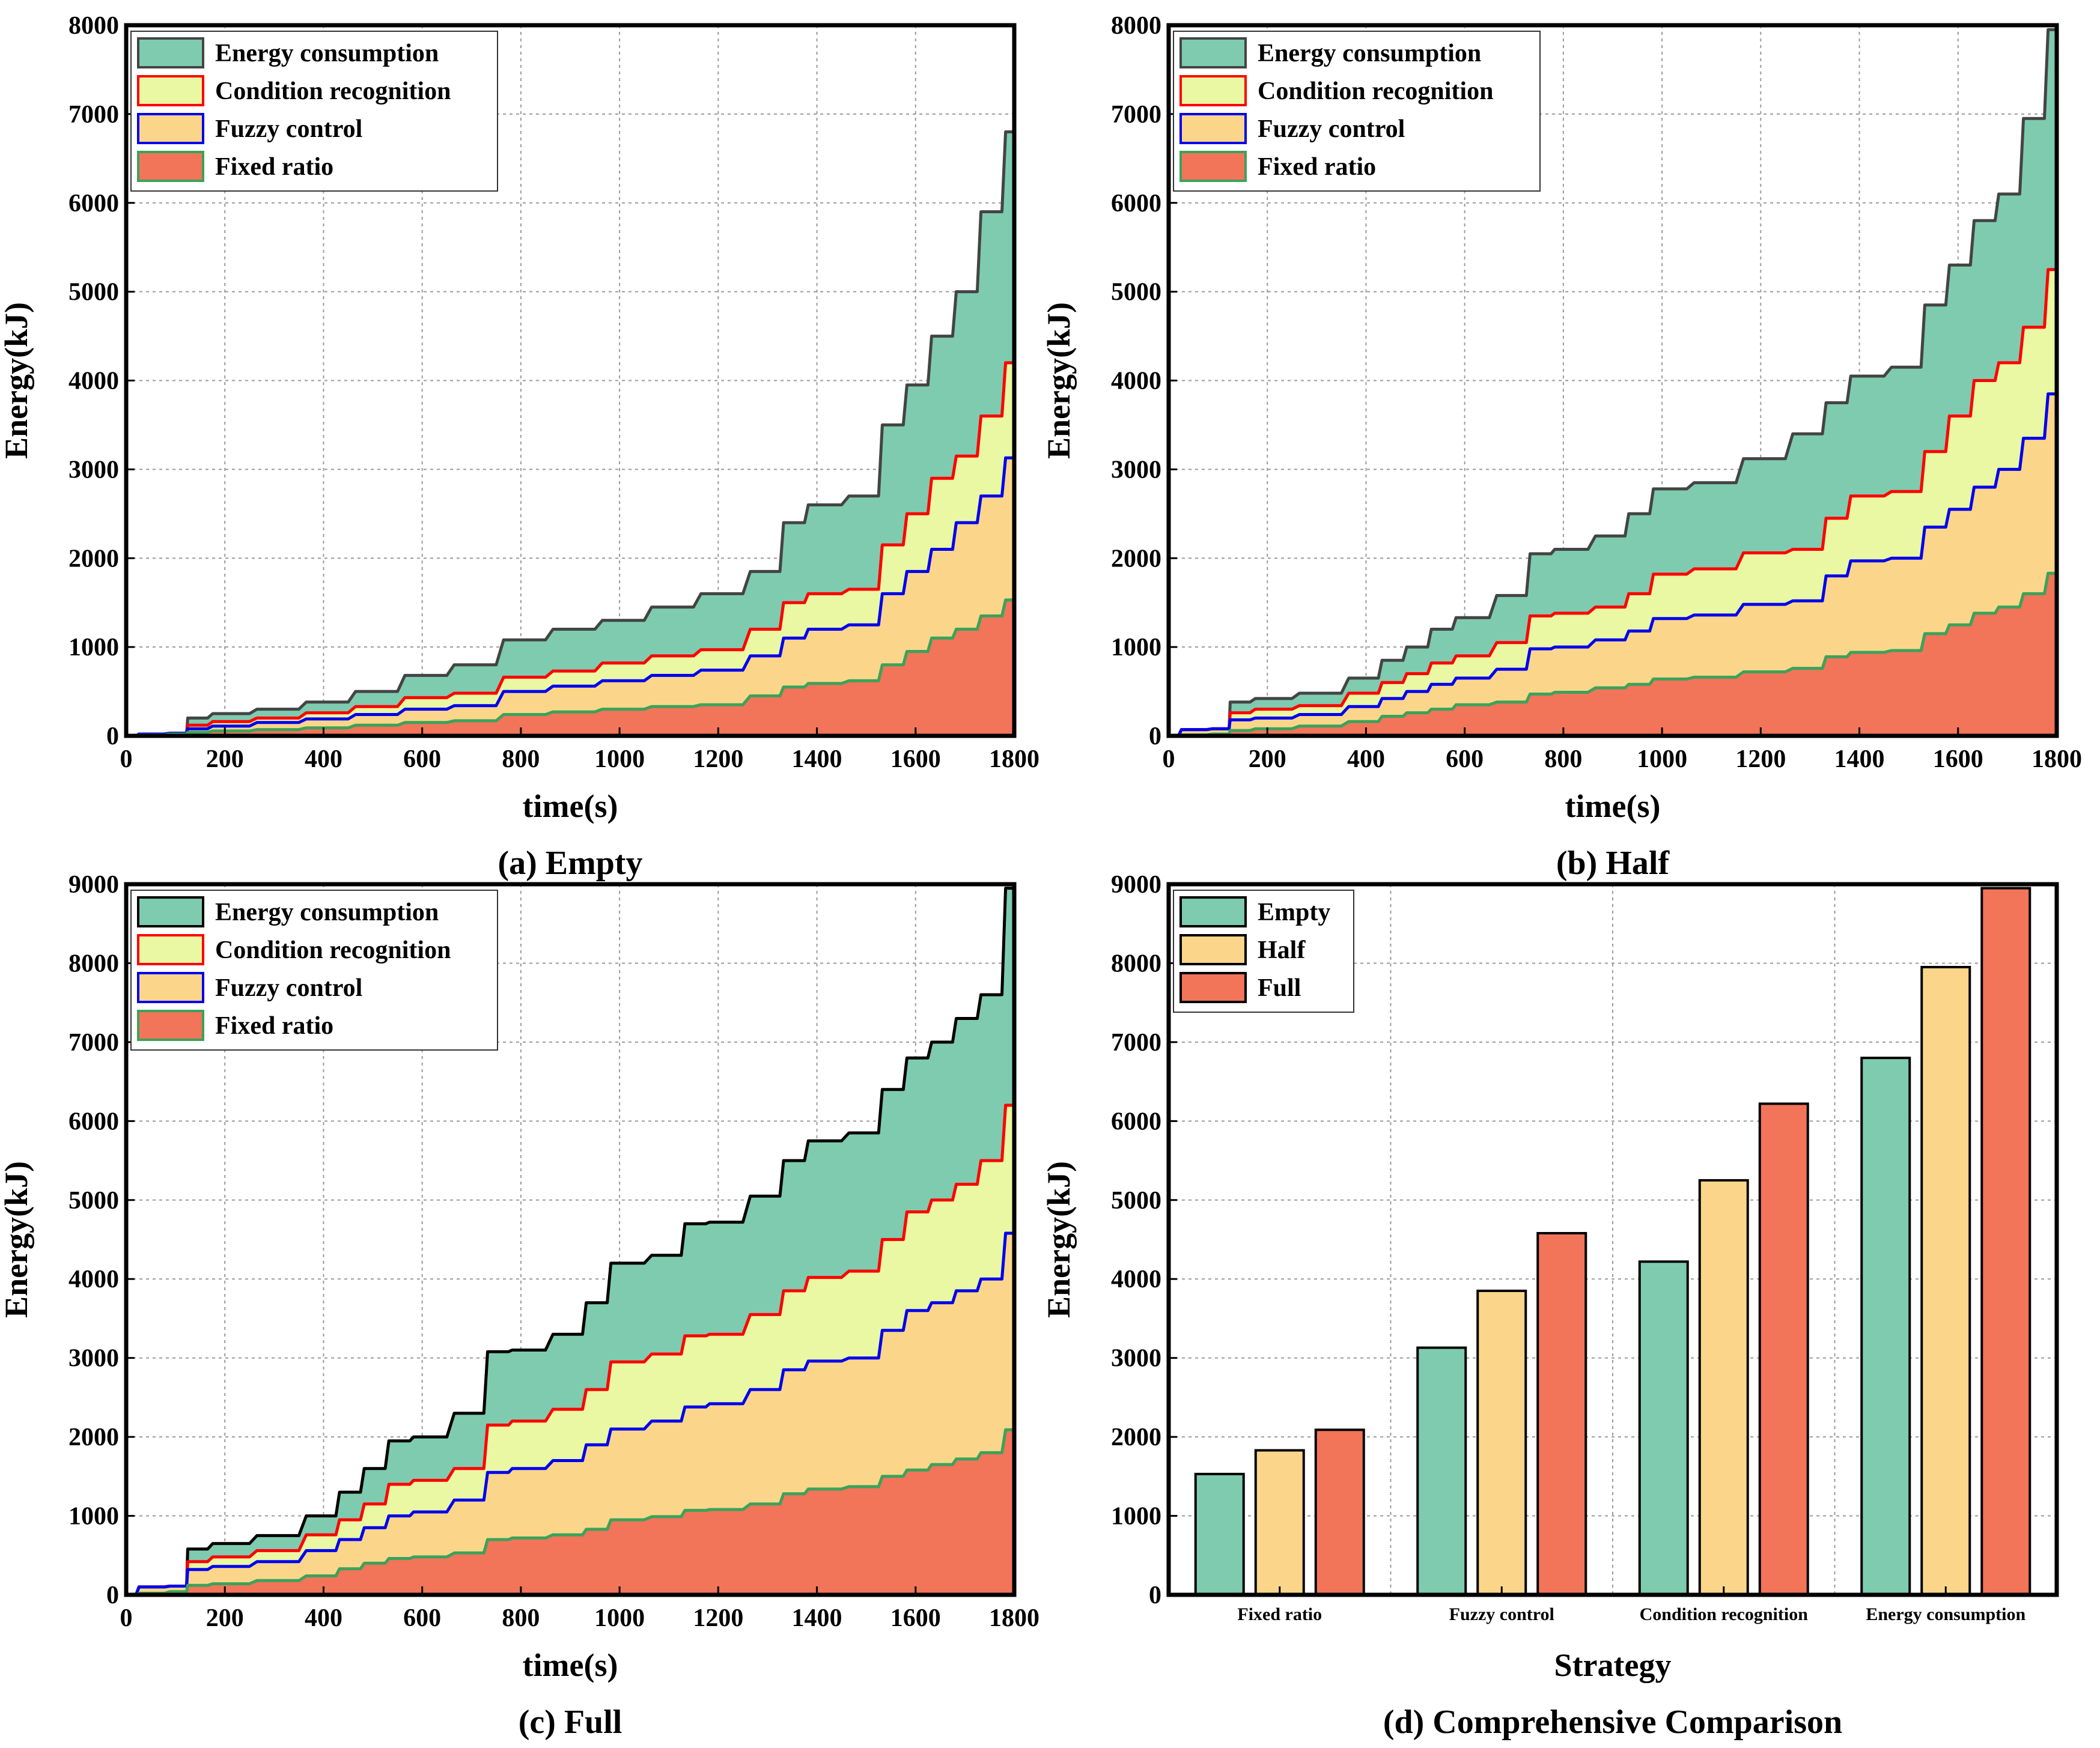  What do you see at coordinates (225, 759) in the screenshot?
I see `panel-a-xtick-label-200: 200` at bounding box center [225, 759].